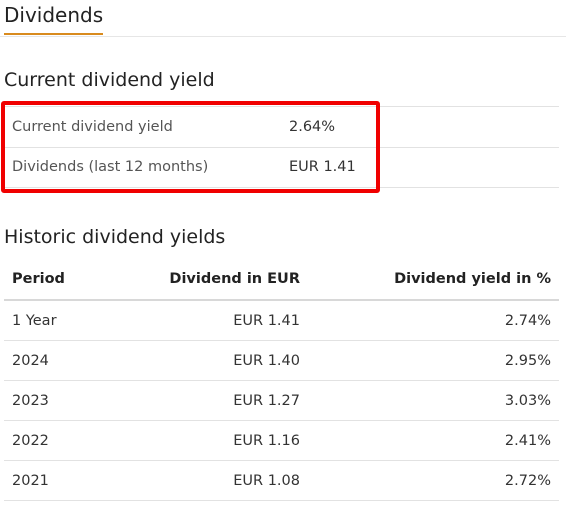 Image resolution: width=566 pixels, height=516 pixels. I want to click on period-cell: 2023, so click(30, 401).